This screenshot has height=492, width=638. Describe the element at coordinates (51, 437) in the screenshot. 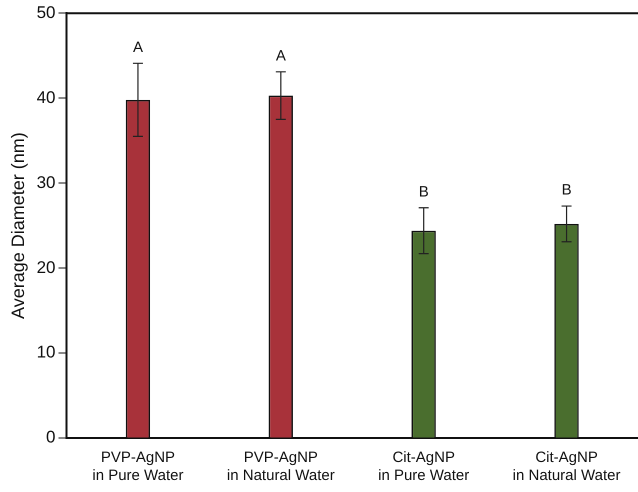

I see `y-tick-label: 0` at that location.